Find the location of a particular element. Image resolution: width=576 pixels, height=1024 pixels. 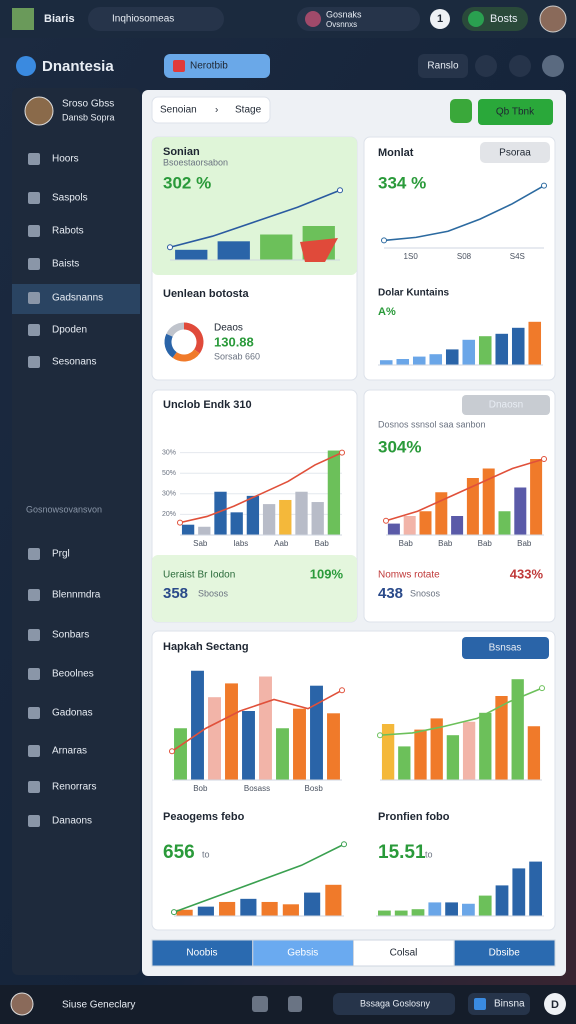

nav-item: Sesonans is located at coordinates (74, 362).